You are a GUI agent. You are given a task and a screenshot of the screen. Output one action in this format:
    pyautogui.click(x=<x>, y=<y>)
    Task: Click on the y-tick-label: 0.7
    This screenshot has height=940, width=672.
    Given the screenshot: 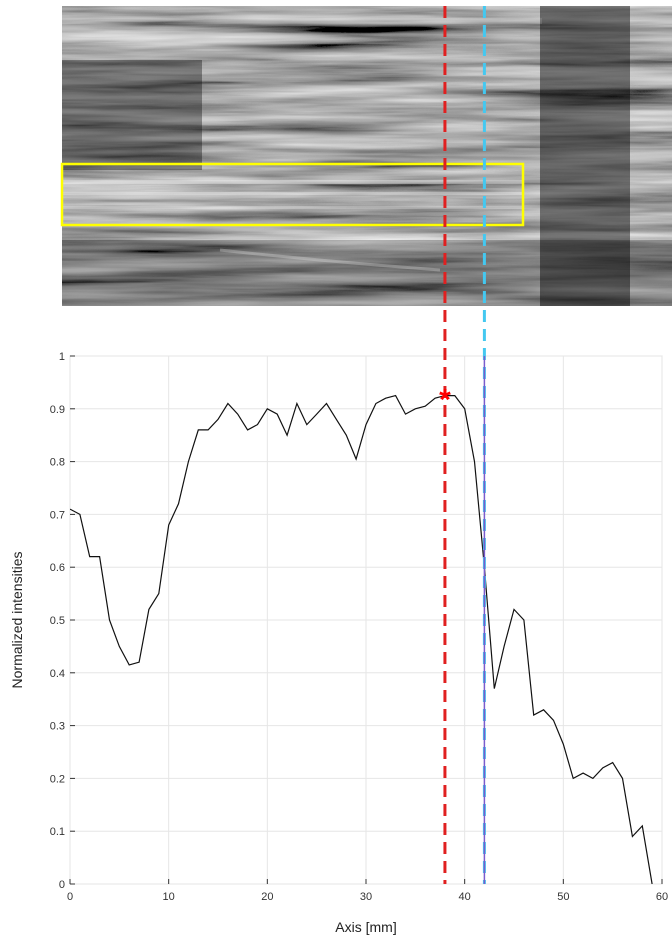 What is the action you would take?
    pyautogui.click(x=57, y=515)
    